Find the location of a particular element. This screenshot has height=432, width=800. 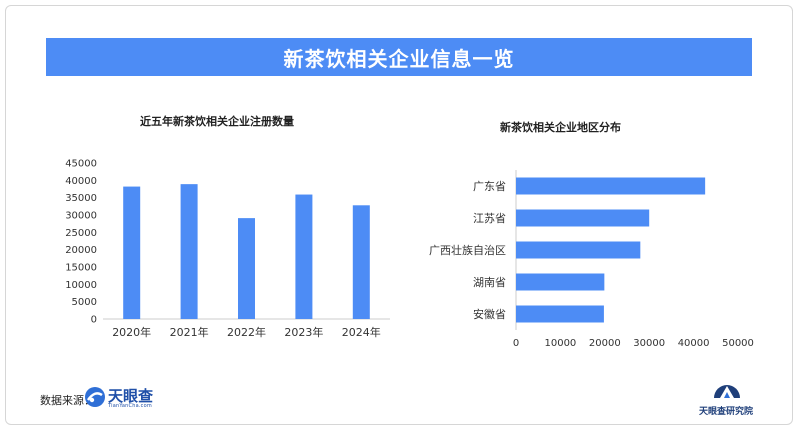

hbar-category-label-2: 广西壮族自治区 is located at coordinates (467, 250).